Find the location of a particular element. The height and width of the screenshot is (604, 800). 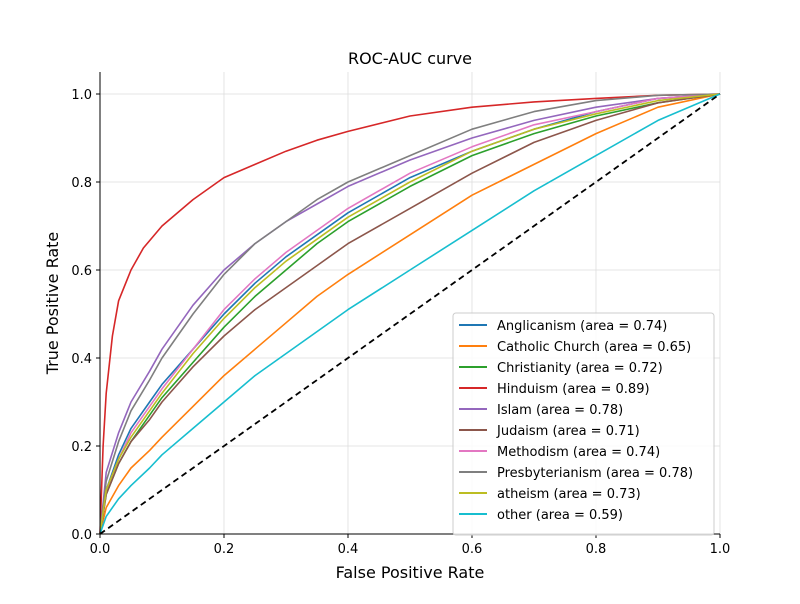

legend-label: other (area = 0.59) is located at coordinates (560, 515).